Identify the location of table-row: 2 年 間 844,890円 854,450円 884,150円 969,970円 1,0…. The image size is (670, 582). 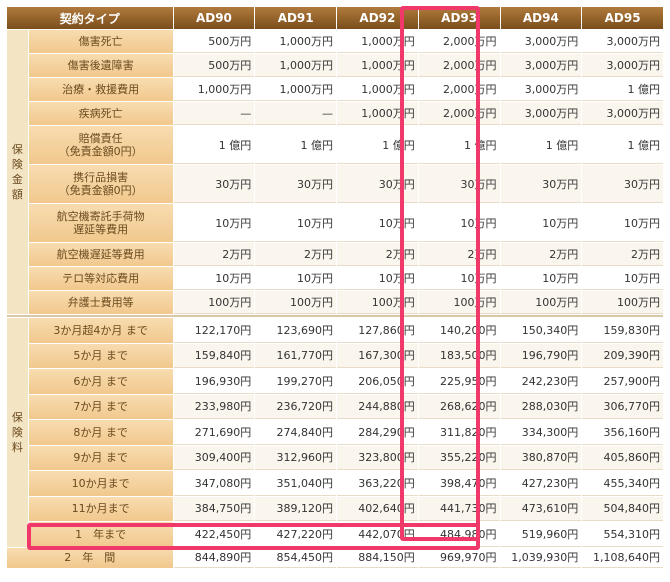
(335, 557).